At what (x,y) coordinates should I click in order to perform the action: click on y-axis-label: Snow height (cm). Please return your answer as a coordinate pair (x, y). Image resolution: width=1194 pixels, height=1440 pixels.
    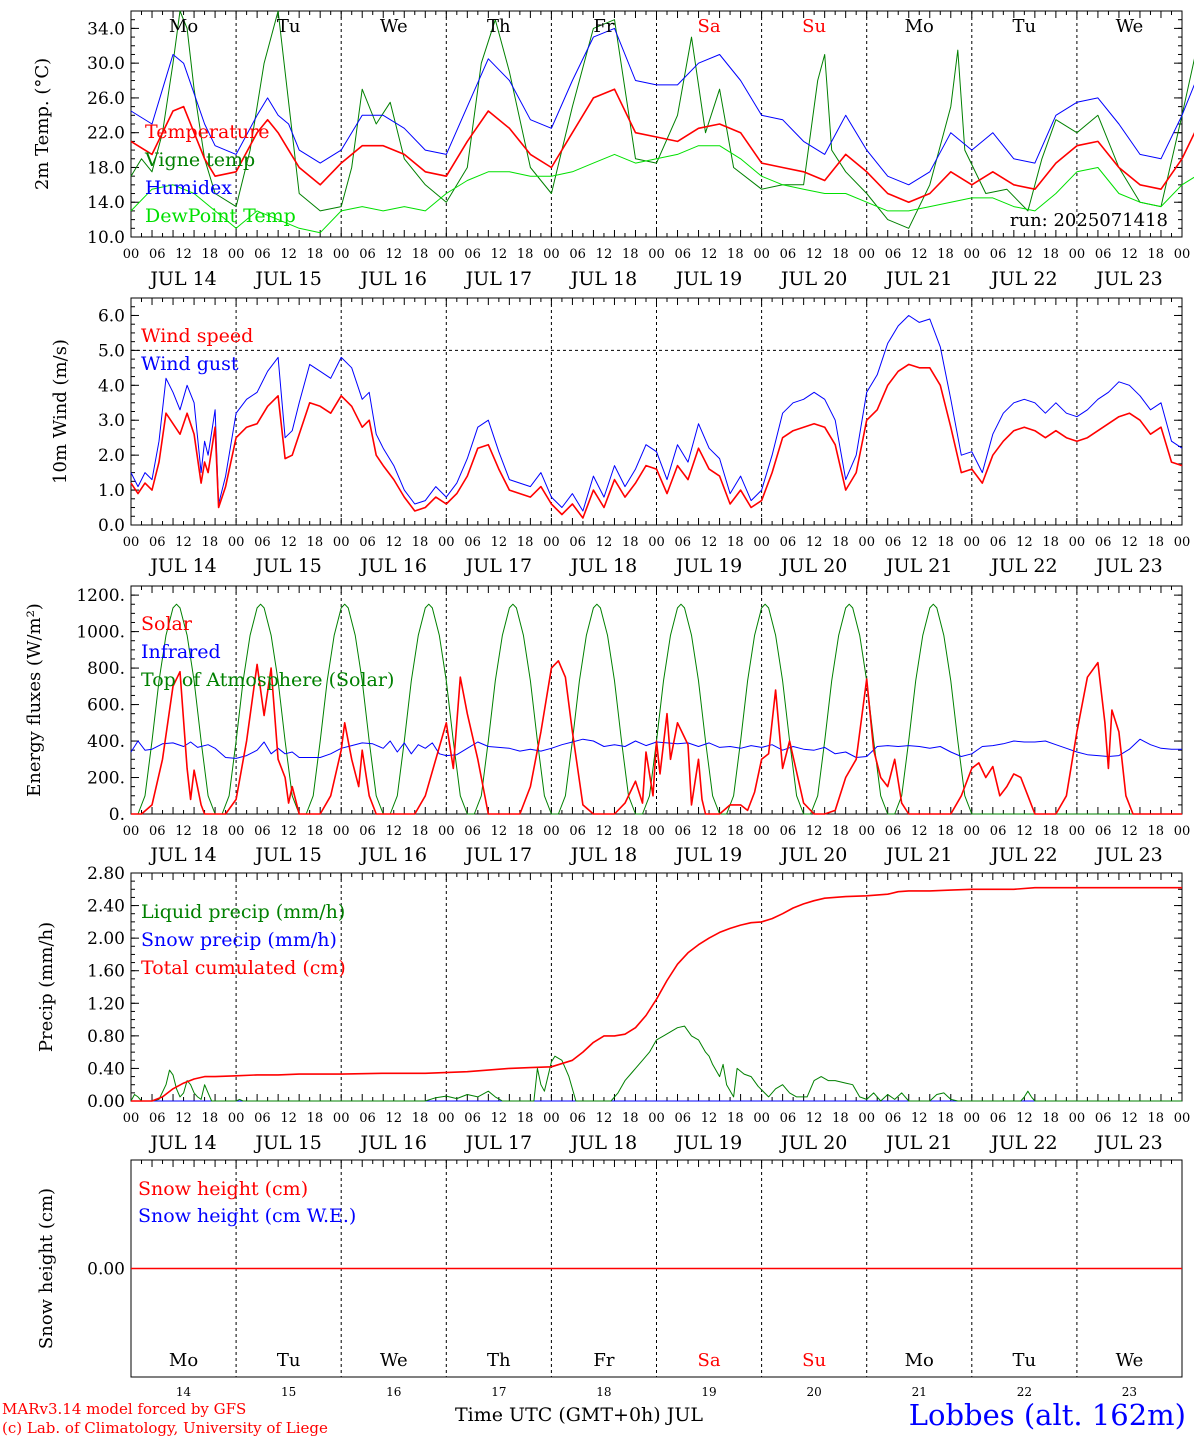
    Looking at the image, I should click on (46, 1268).